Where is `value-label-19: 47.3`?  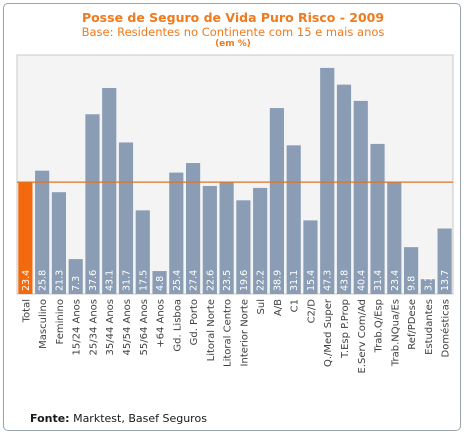 value-label-19: 47.3 is located at coordinates (328, 280).